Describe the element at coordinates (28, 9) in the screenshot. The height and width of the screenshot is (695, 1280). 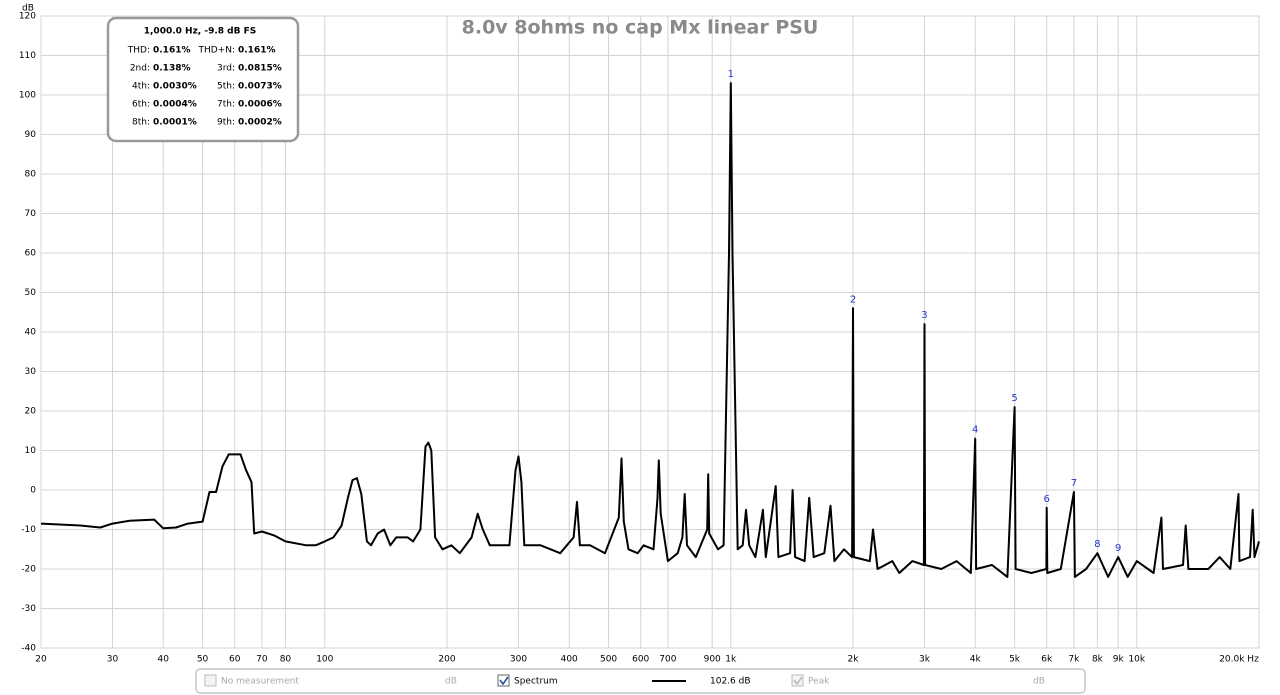
I see `y-unit: dB` at that location.